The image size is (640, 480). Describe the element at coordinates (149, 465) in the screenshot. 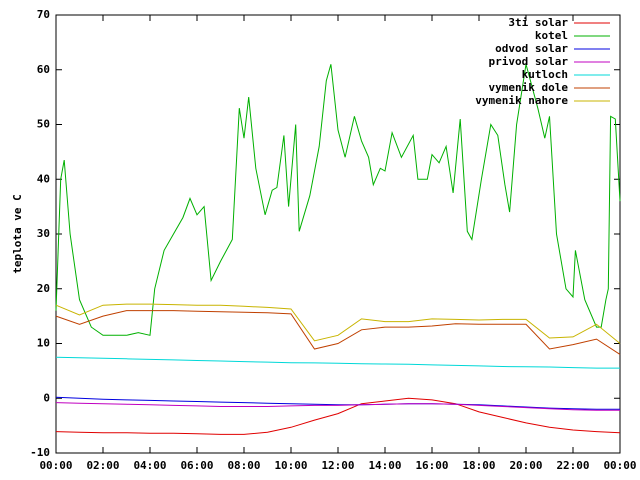

I see `x-tick-label: 04:00` at that location.